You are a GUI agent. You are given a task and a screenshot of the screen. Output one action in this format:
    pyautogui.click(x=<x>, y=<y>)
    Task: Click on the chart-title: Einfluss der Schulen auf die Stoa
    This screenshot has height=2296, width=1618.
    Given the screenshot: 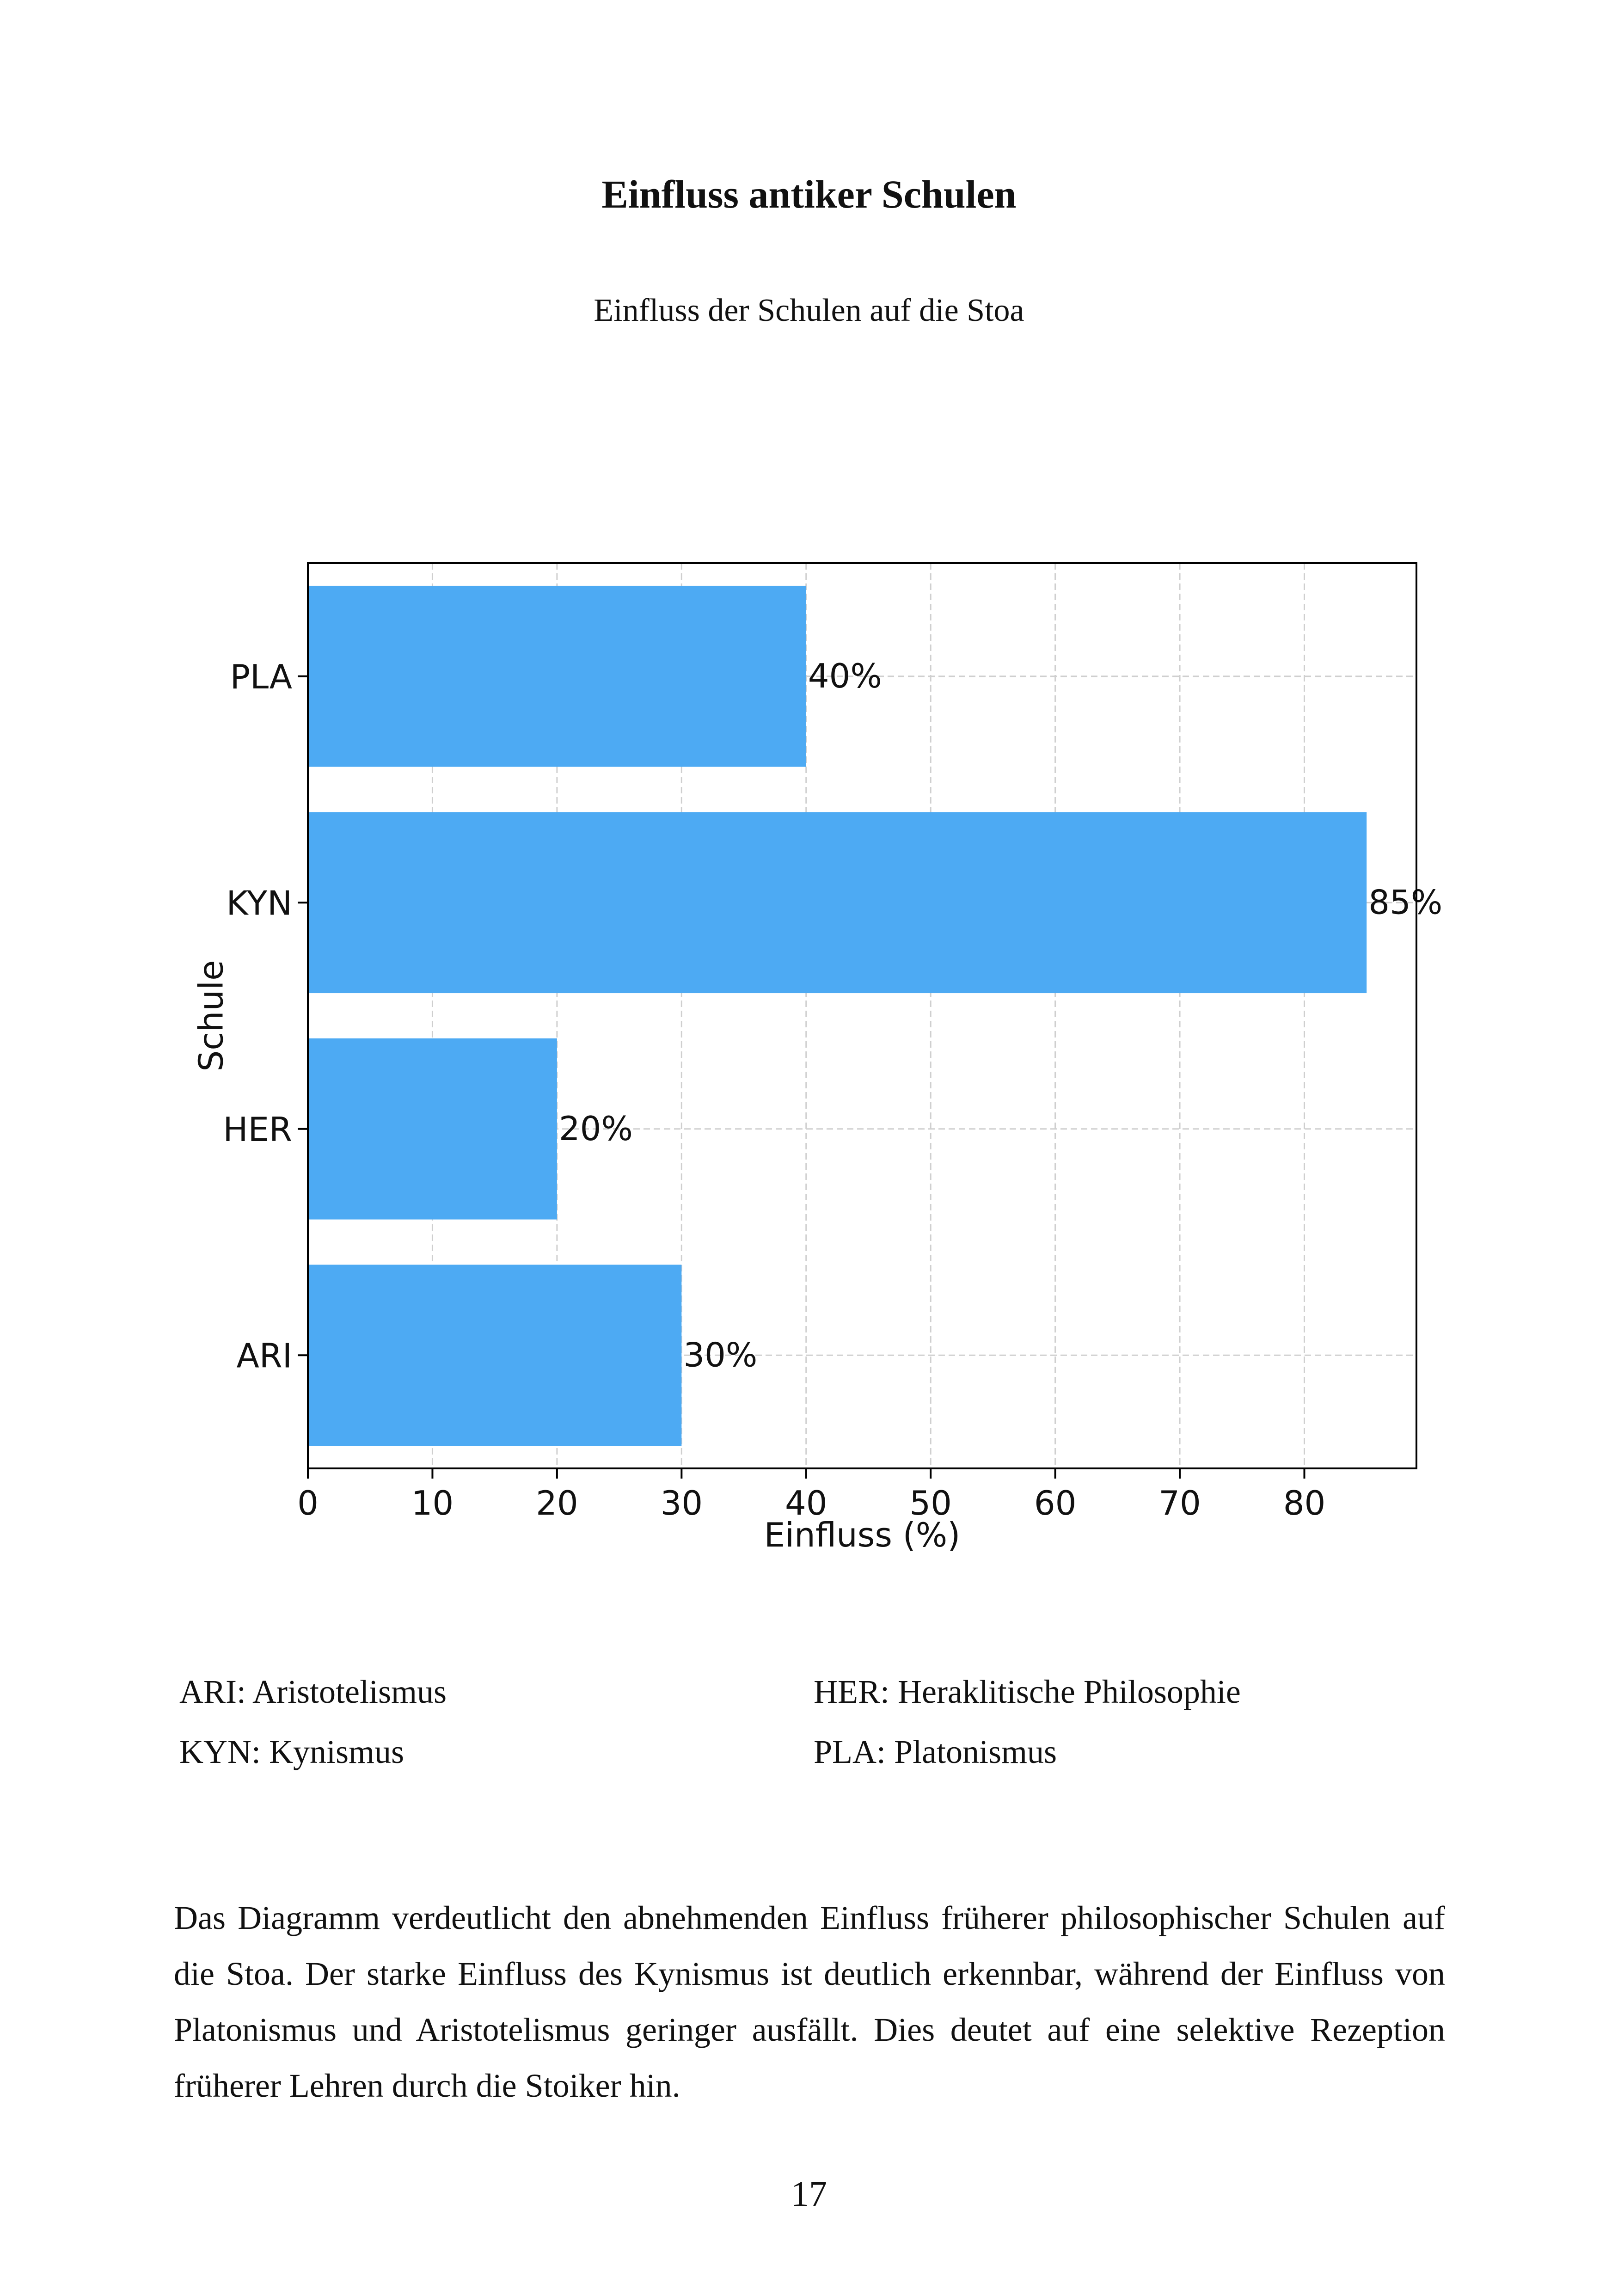 What is the action you would take?
    pyautogui.click(x=809, y=310)
    